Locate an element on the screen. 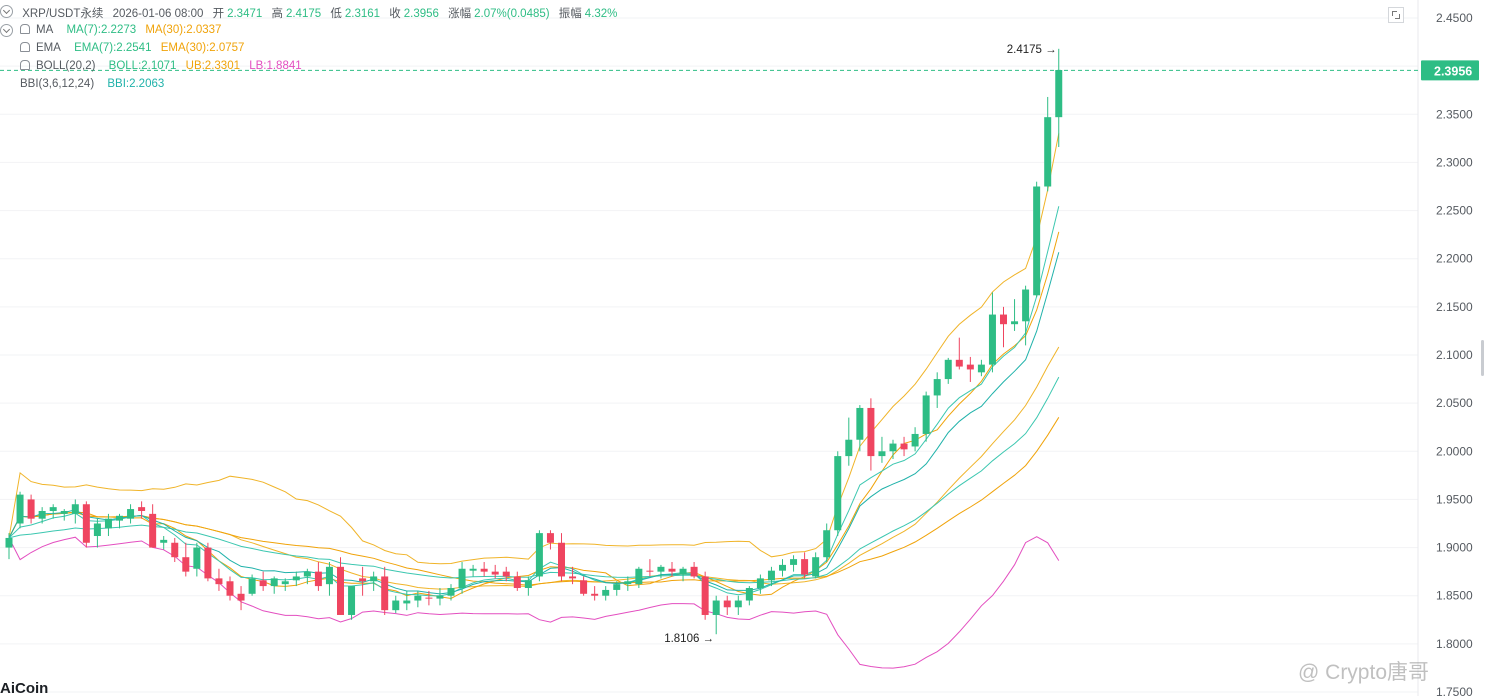  boll-ub-value: UB:2.3301 is located at coordinates (212, 66).